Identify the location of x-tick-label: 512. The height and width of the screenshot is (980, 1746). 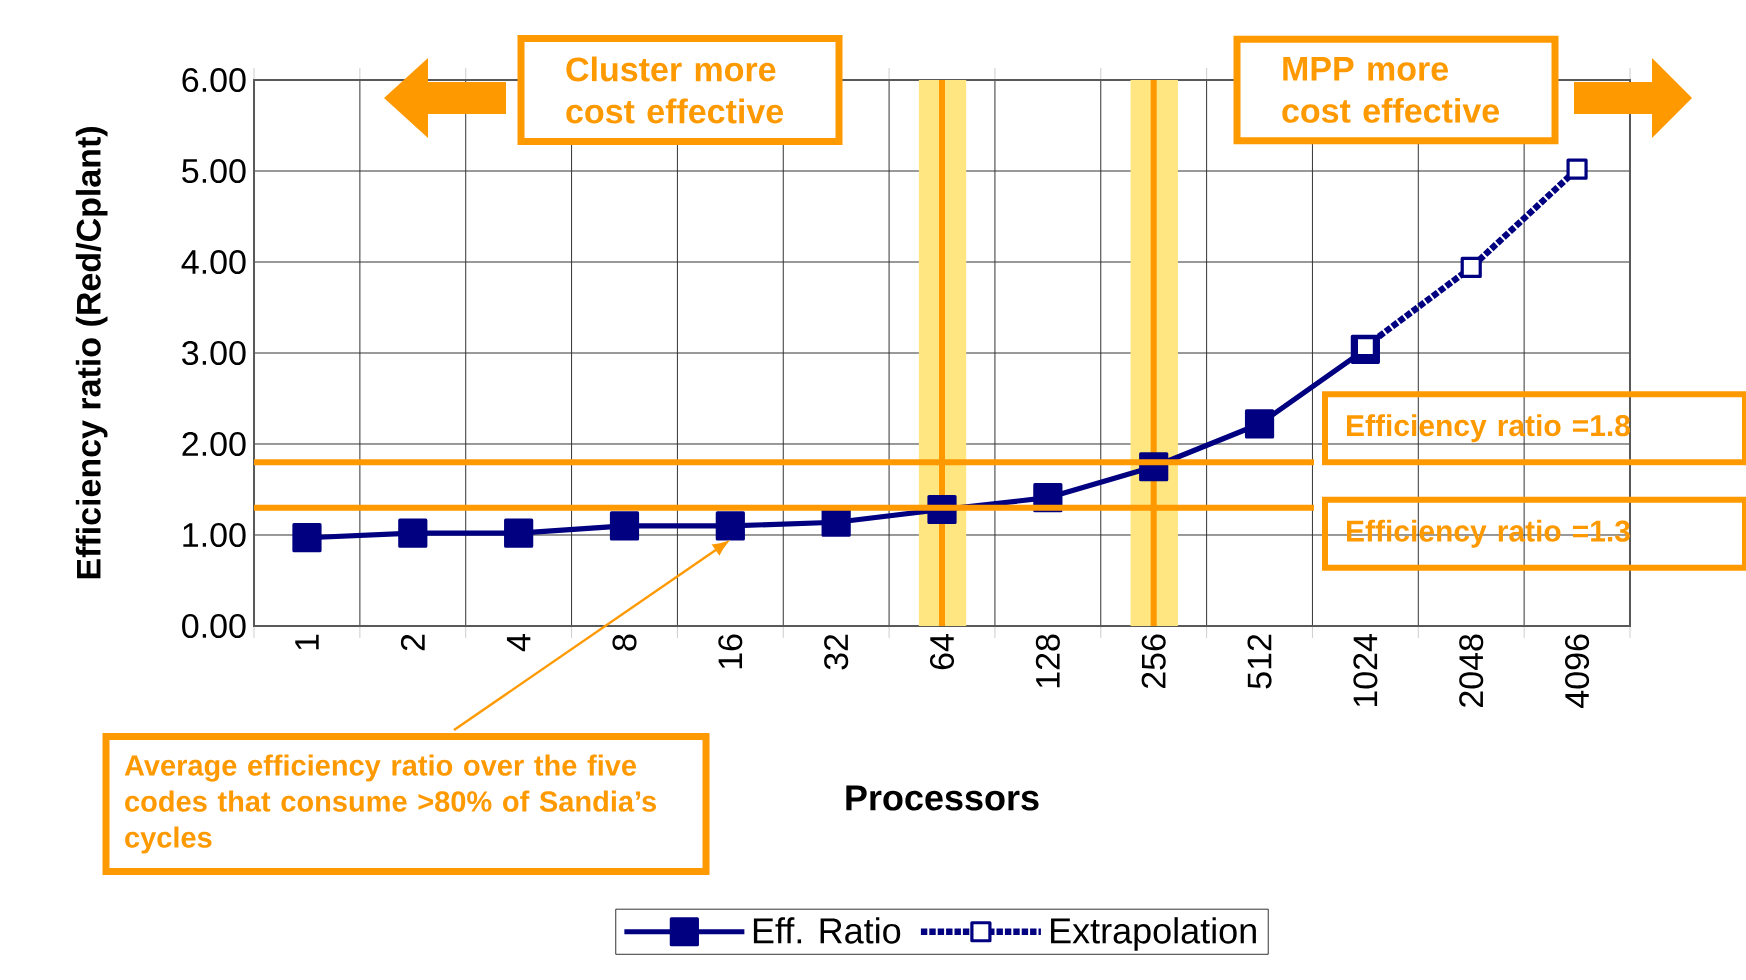
(1259, 661).